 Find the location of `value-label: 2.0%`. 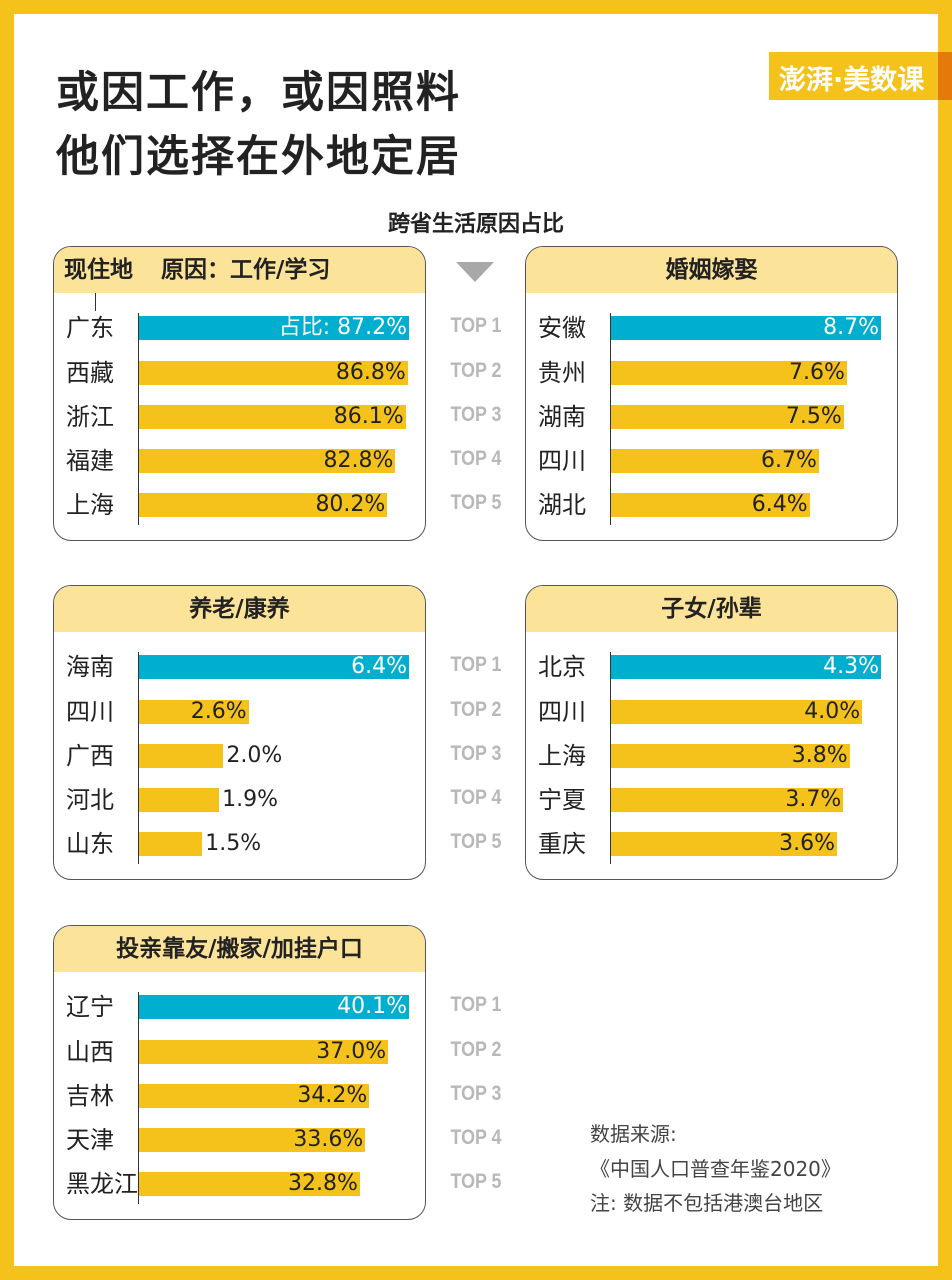

value-label: 2.0% is located at coordinates (254, 755).